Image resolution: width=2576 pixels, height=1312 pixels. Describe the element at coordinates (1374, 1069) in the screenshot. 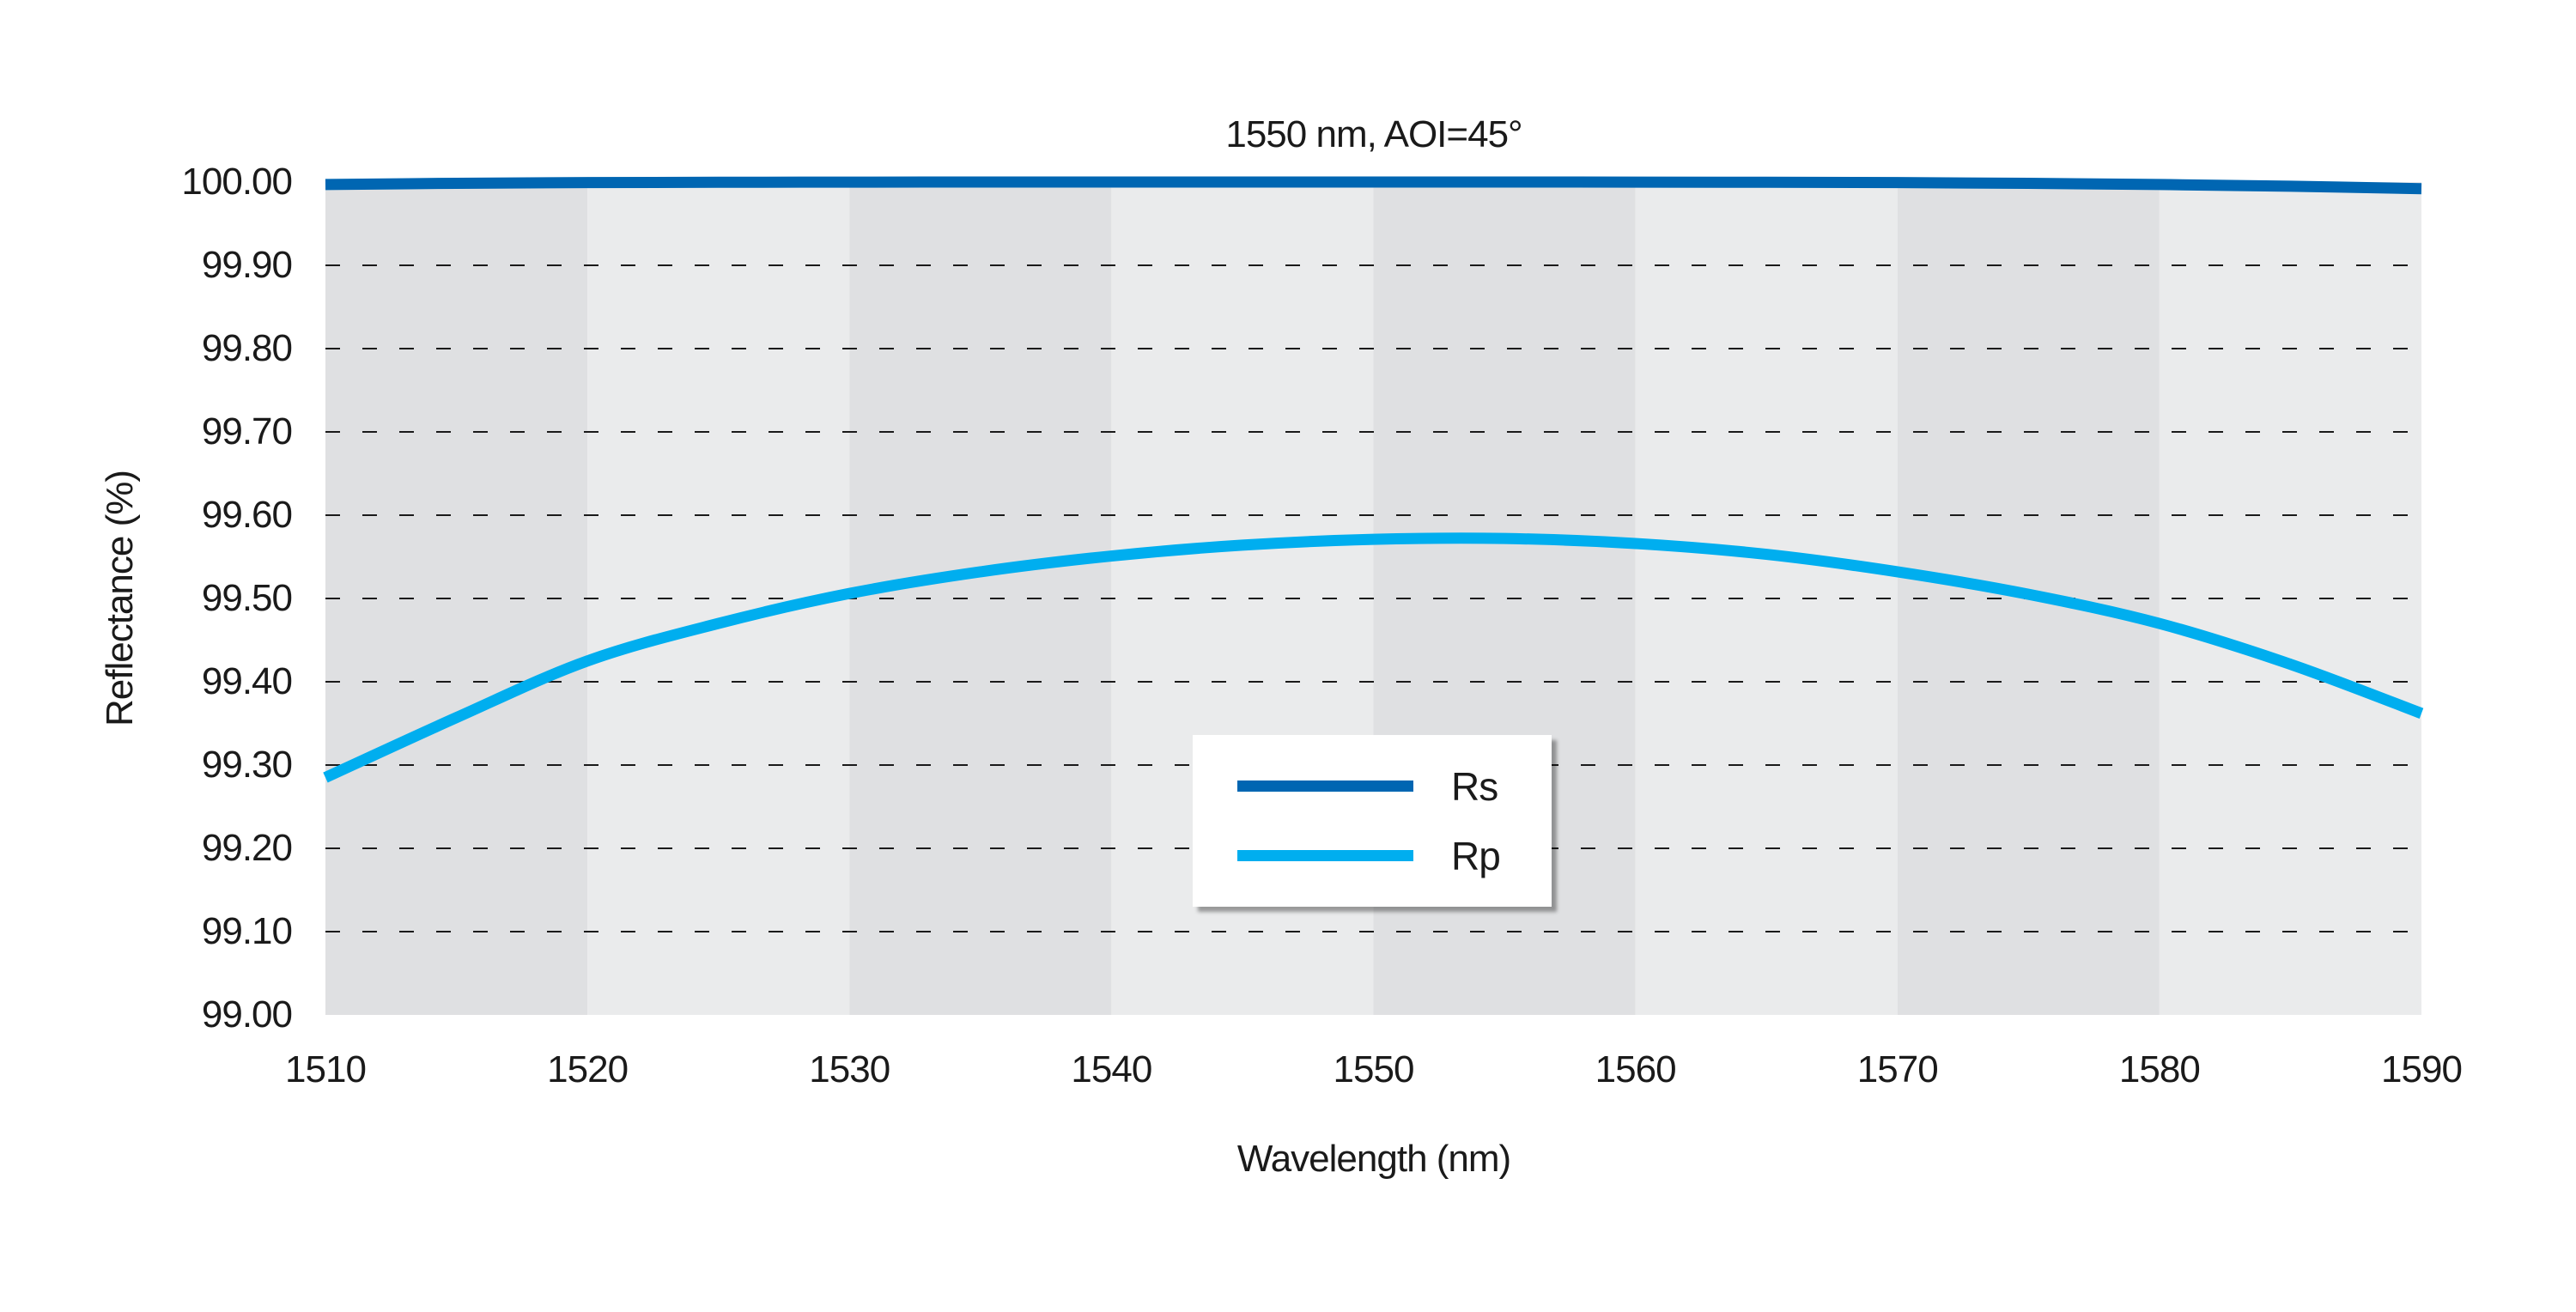

I see `x-tick-label: 1550` at that location.